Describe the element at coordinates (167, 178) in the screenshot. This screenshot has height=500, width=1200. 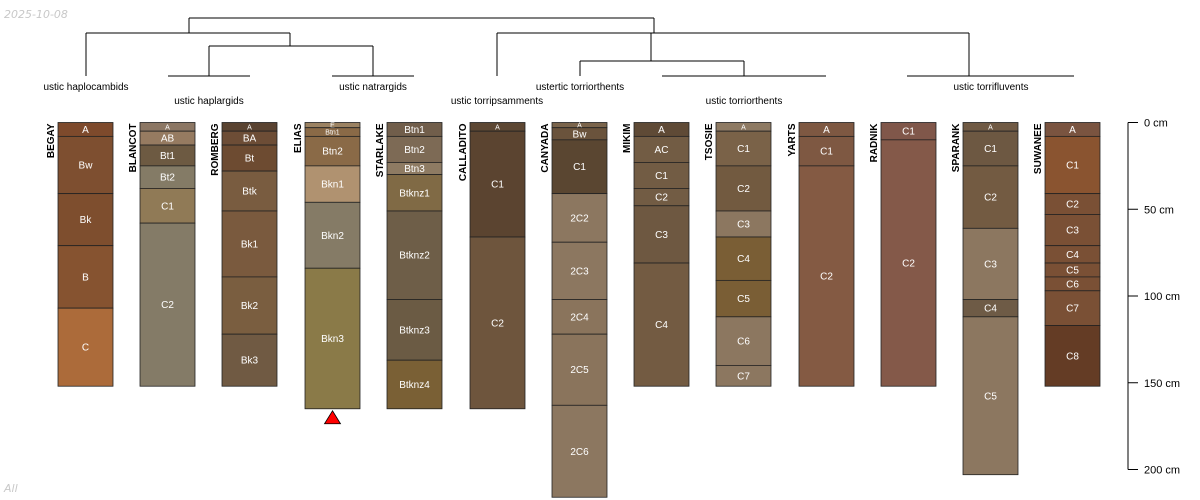
I see `horizon-label: Bt2` at that location.